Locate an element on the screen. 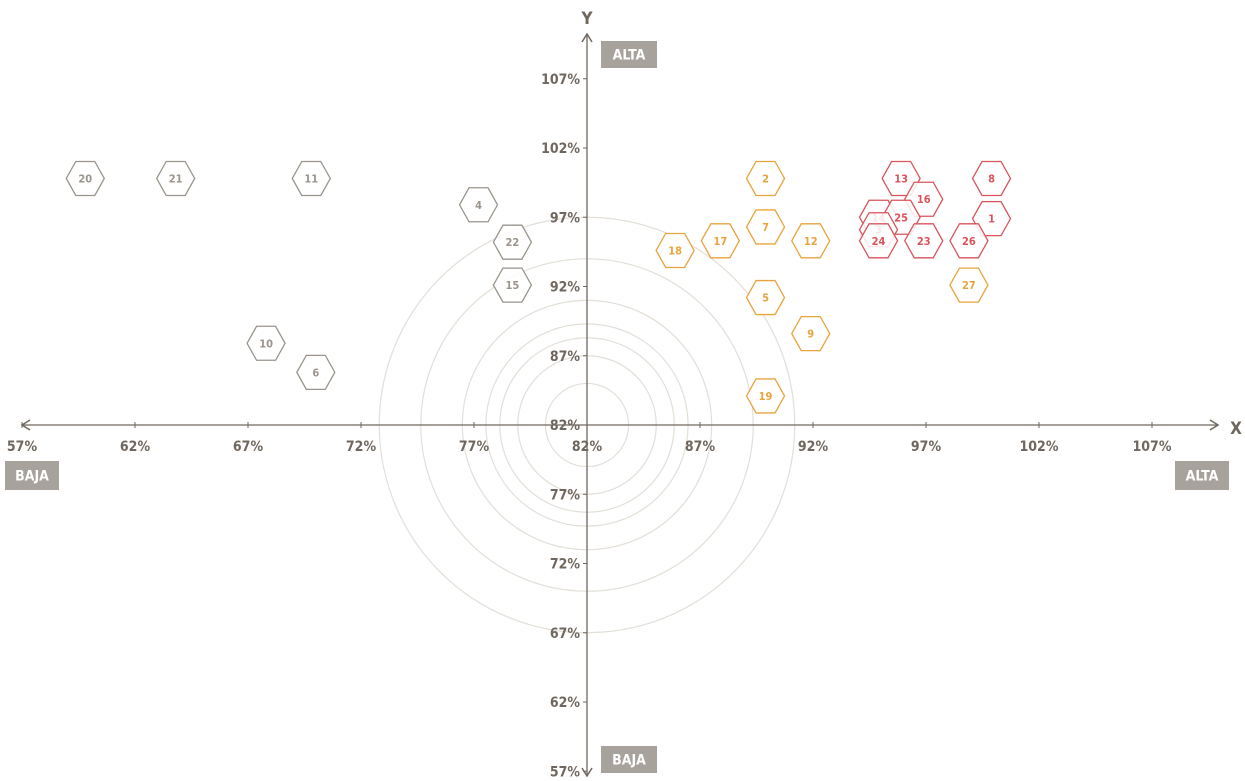 The height and width of the screenshot is (781, 1245). point-label: 5 is located at coordinates (765, 298).